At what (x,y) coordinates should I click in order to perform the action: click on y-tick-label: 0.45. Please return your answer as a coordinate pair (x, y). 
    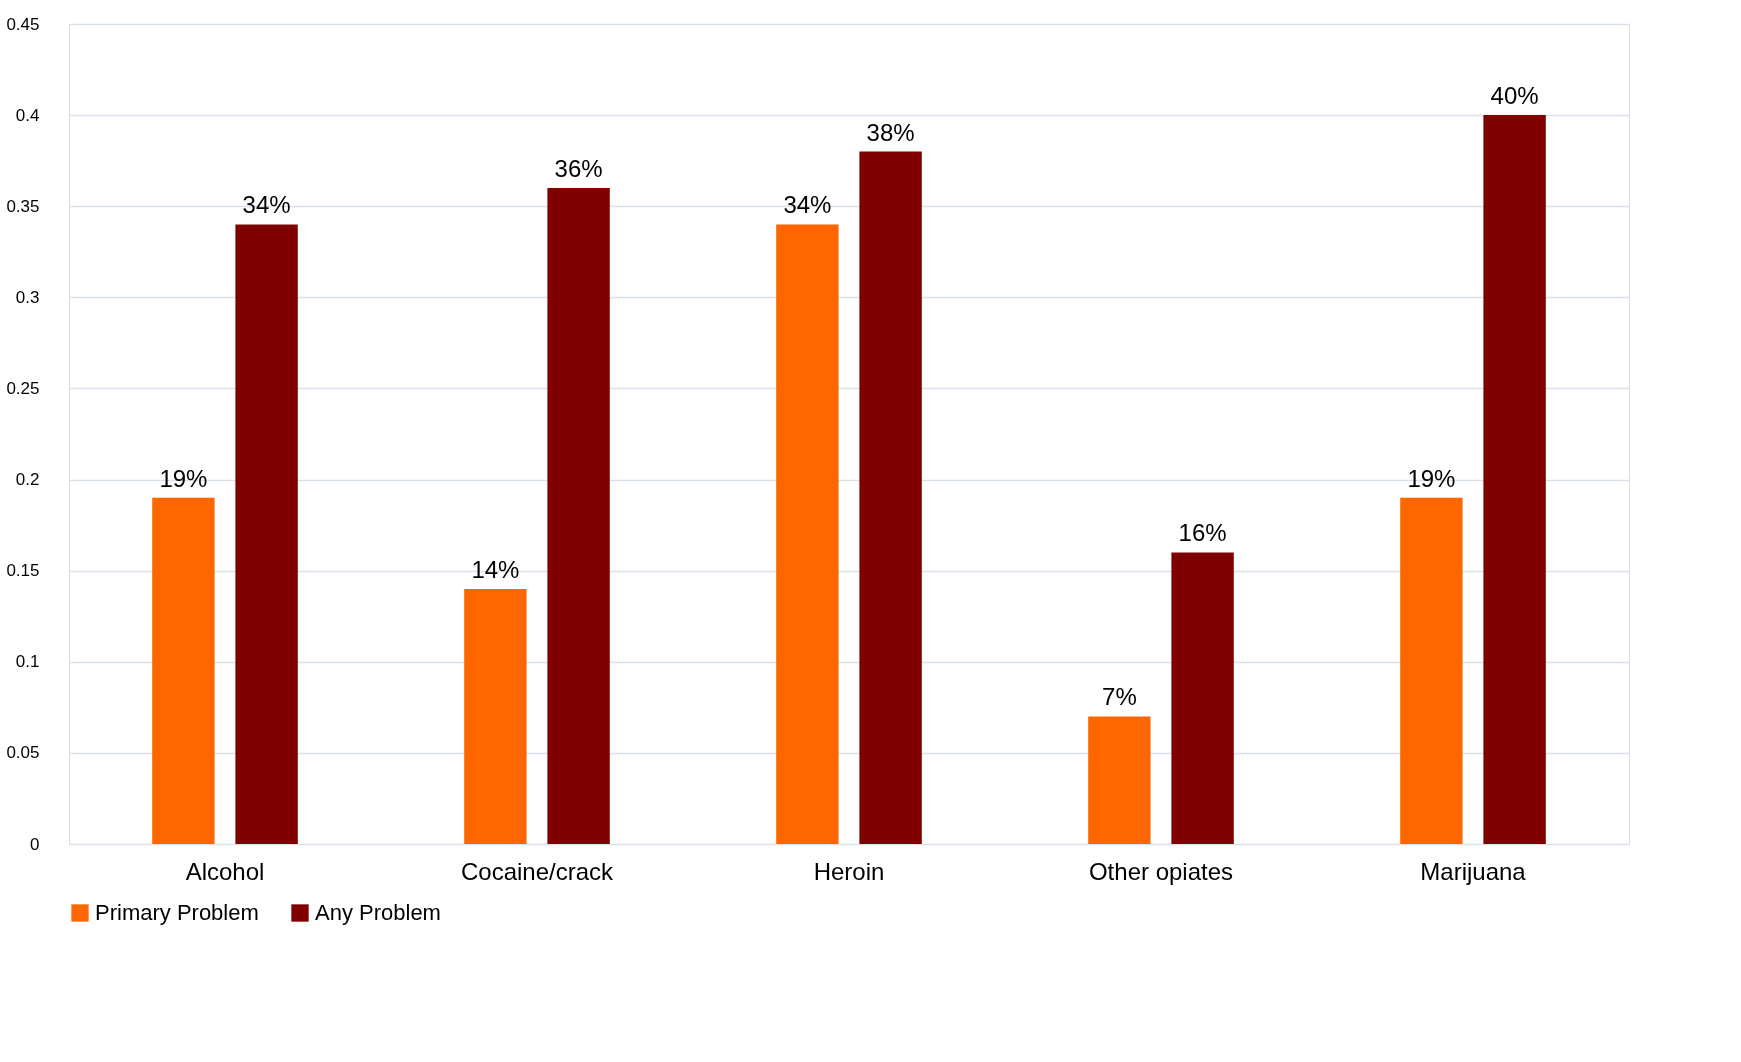
    Looking at the image, I should click on (23, 24).